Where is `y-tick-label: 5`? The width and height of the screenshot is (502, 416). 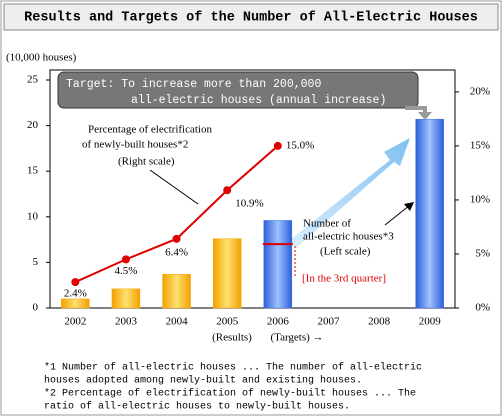
y-tick-label: 5 is located at coordinates (36, 262).